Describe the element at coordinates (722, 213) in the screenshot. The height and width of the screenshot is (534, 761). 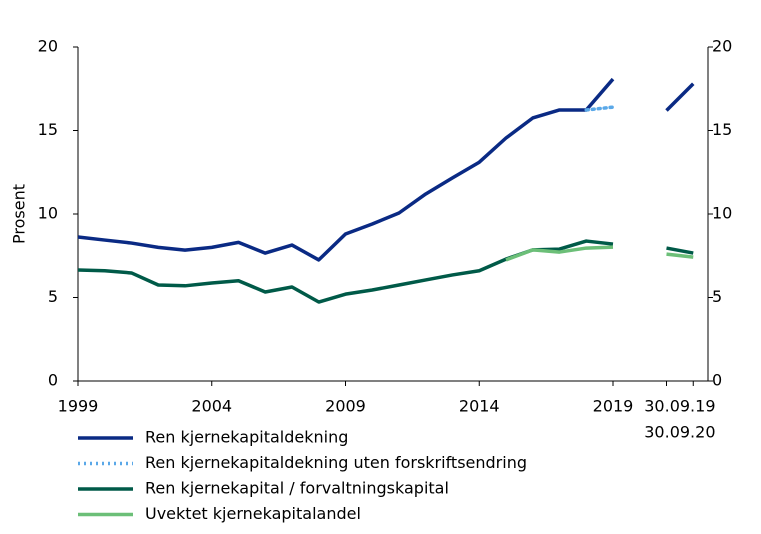
I see `y2-tick-label: 10` at that location.